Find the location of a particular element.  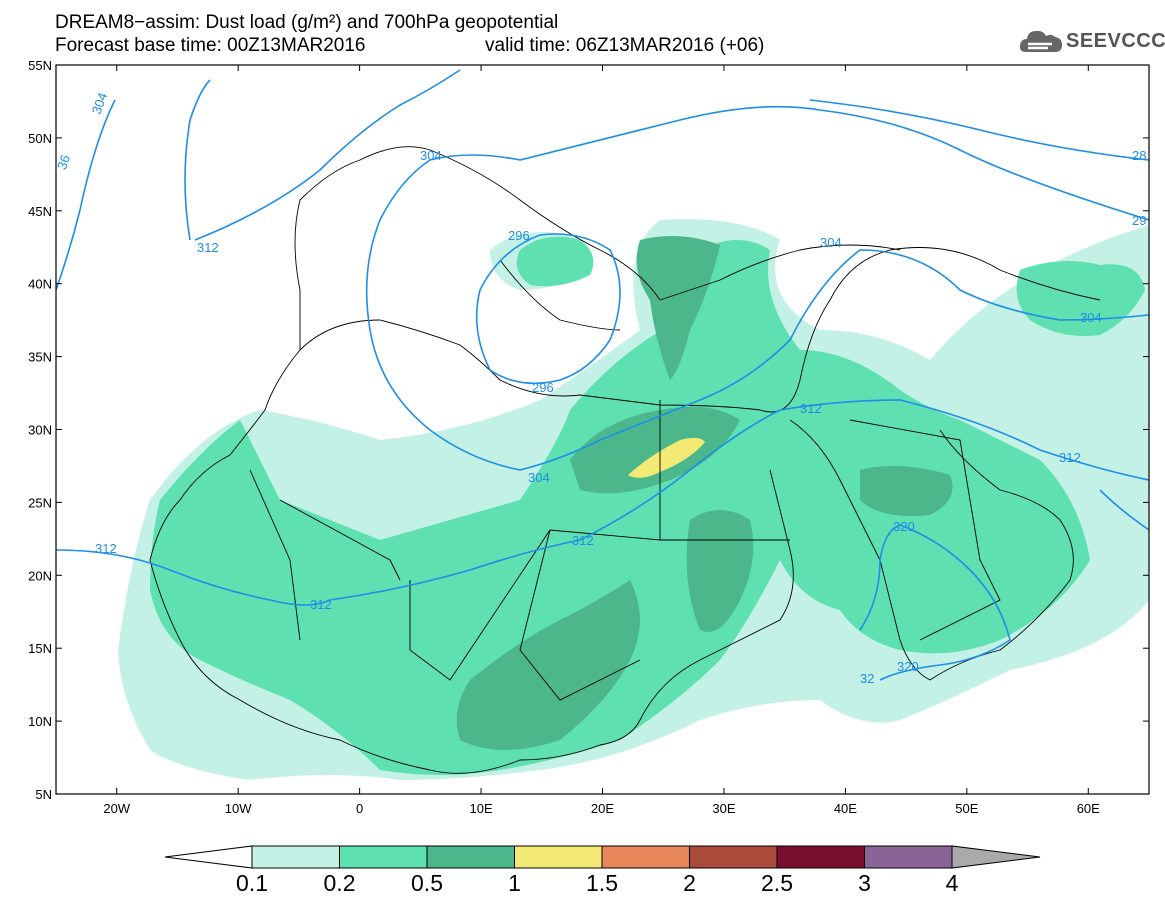

colorbar-label: 1.5 is located at coordinates (602, 883).